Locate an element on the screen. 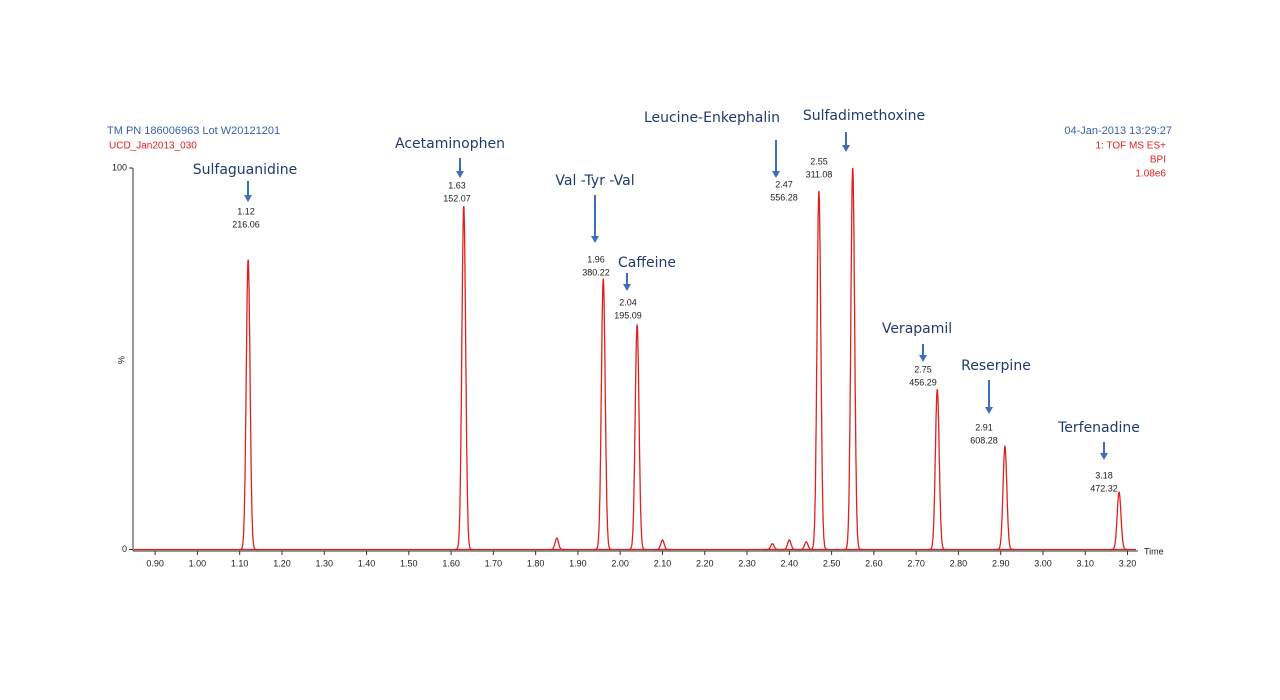 The width and height of the screenshot is (1280, 700). peak-time: 1.63 is located at coordinates (457, 185).